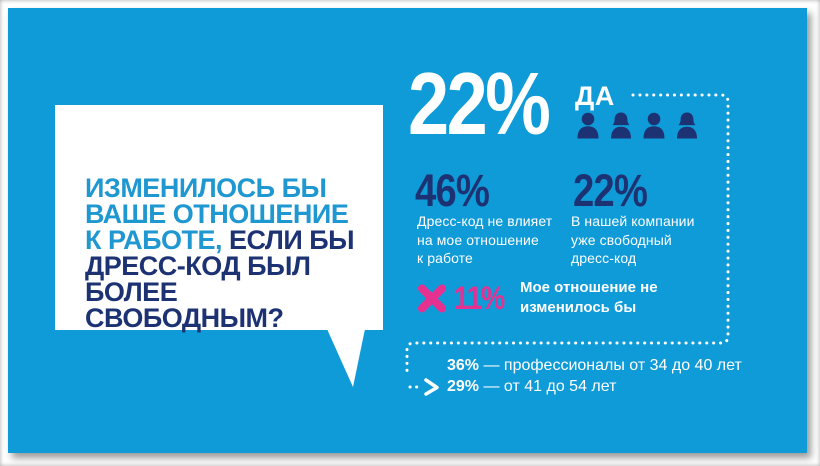 The height and width of the screenshot is (466, 820). Describe the element at coordinates (637, 126) in the screenshot. I see `people-icons-row` at that location.